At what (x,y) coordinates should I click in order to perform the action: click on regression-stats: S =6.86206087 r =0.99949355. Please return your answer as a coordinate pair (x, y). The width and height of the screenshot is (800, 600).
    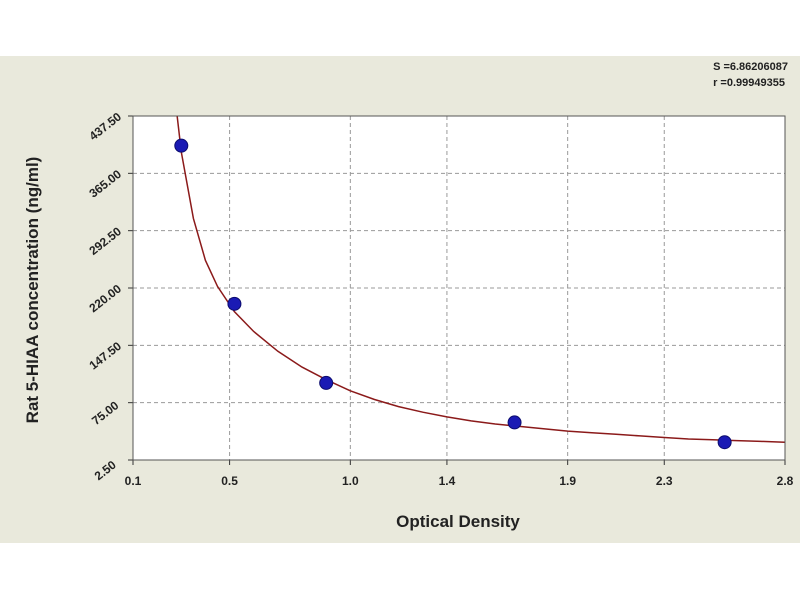
    Looking at the image, I should click on (750, 75).